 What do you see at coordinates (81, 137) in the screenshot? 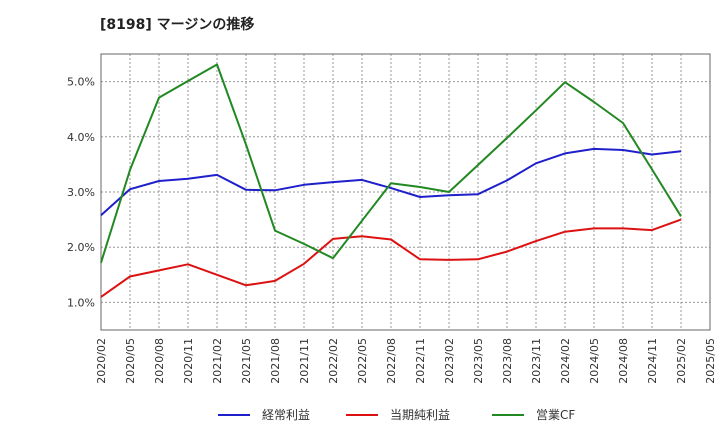
I see `y-tick-label: 4.0%` at bounding box center [81, 137].